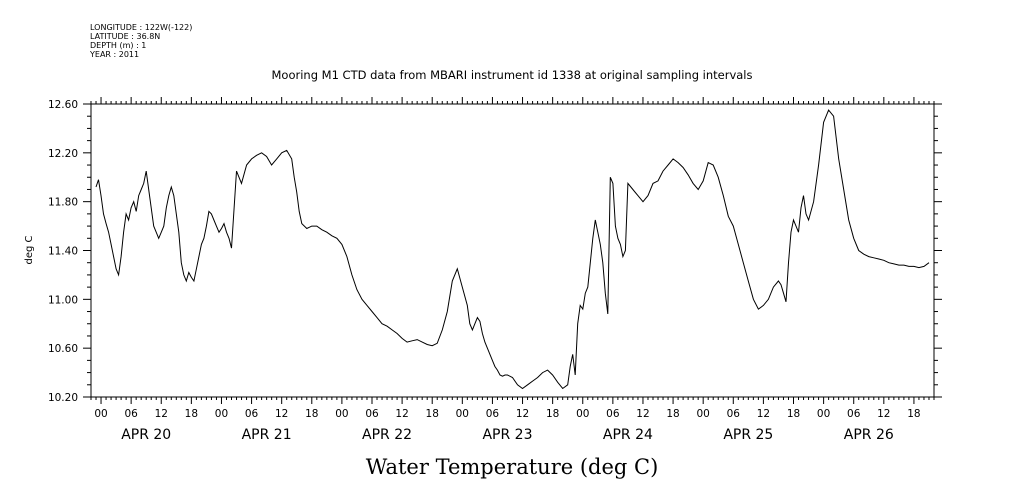 This screenshot has width=1009, height=504. Describe the element at coordinates (118, 45) in the screenshot. I see `depth-label: DEPTH (m) : 1` at that location.